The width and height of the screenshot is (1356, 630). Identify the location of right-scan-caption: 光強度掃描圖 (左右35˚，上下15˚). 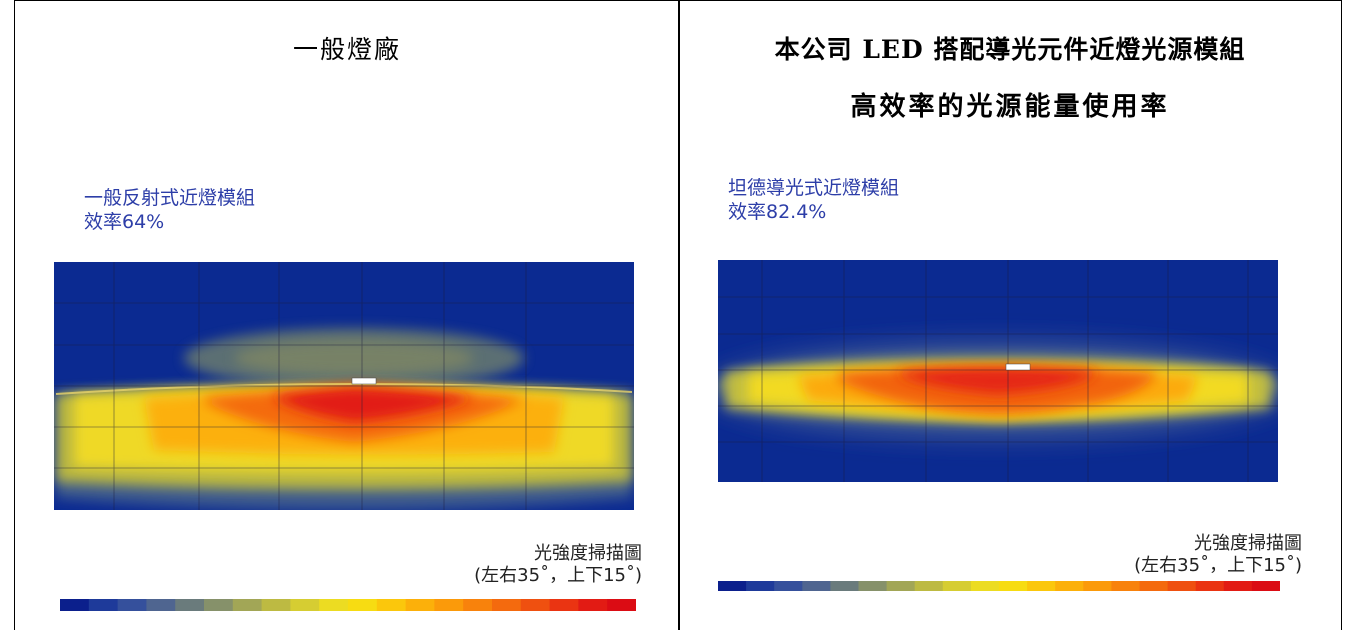
(1176, 555).